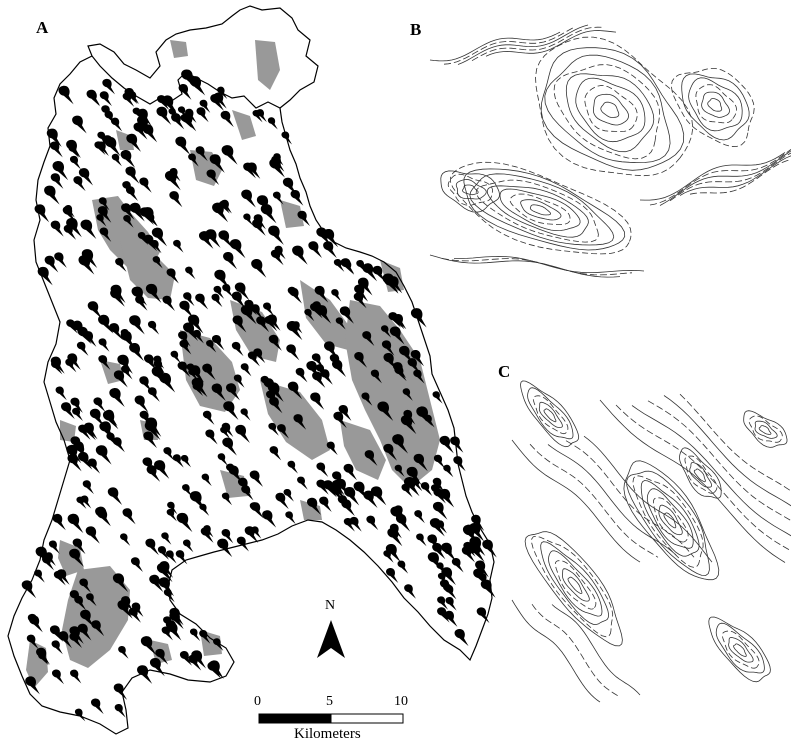  I want to click on north-label: N, so click(330, 605).